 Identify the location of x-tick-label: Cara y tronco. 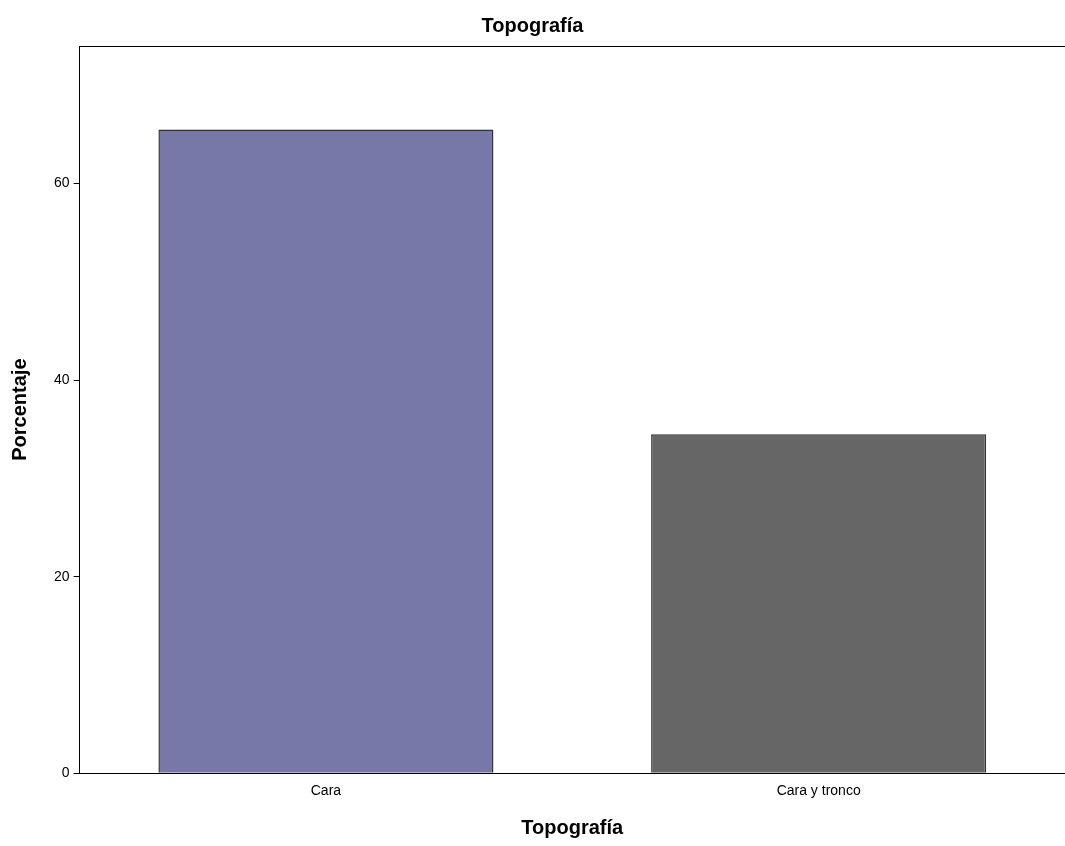
(818, 790).